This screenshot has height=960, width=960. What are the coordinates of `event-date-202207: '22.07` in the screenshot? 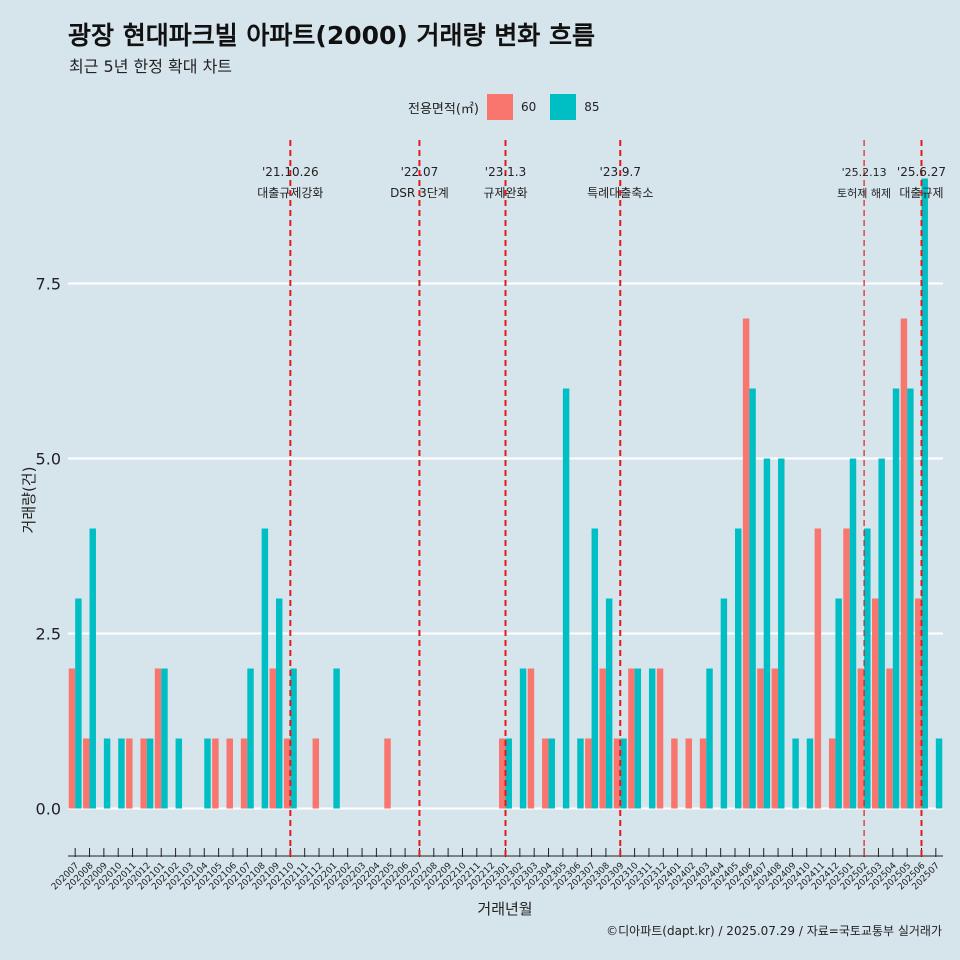 It's located at (420, 172).